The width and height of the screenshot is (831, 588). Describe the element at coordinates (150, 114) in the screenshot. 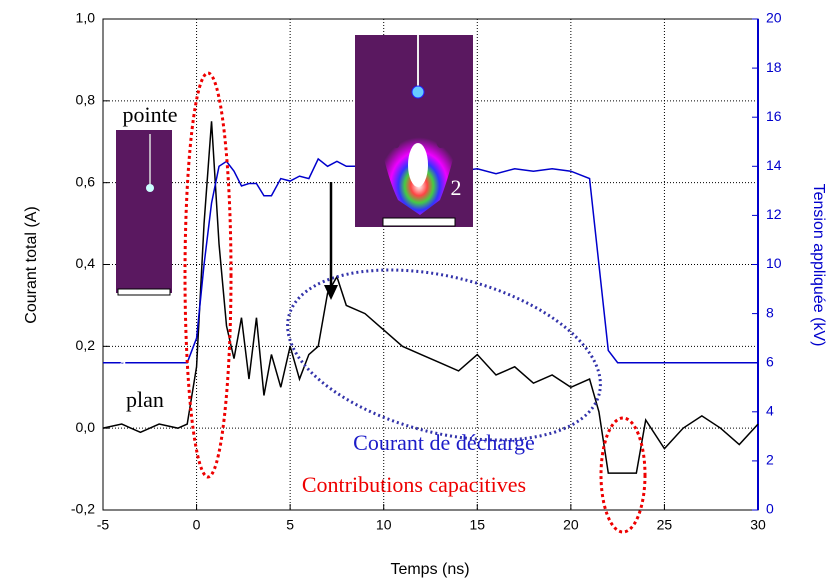

I see `annotation: pointe` at that location.